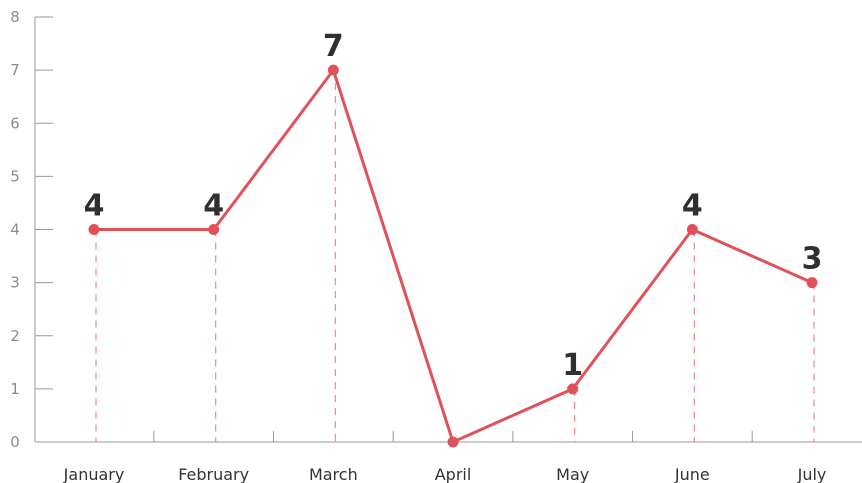 This screenshot has width=862, height=483. Describe the element at coordinates (94, 474) in the screenshot. I see `x-tick-label: January` at that location.